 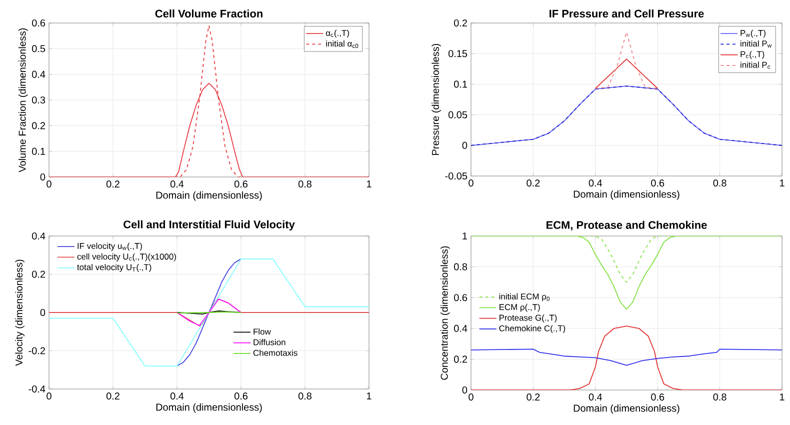 What do you see at coordinates (110, 246) in the screenshot?
I see `legend-label: IF velocity u$_{w}$(.,T)` at bounding box center [110, 246].